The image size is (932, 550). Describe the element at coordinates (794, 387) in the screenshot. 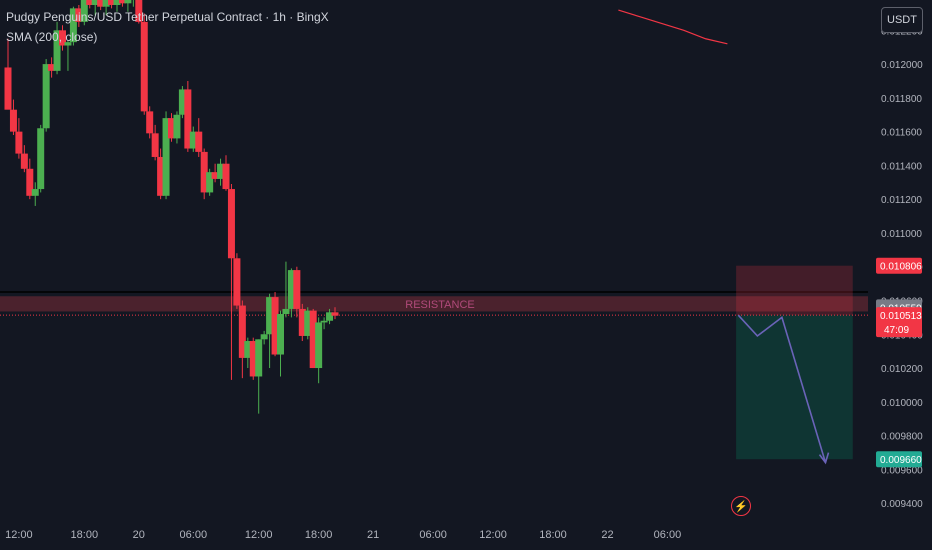

I see `take-profit-zone` at that location.